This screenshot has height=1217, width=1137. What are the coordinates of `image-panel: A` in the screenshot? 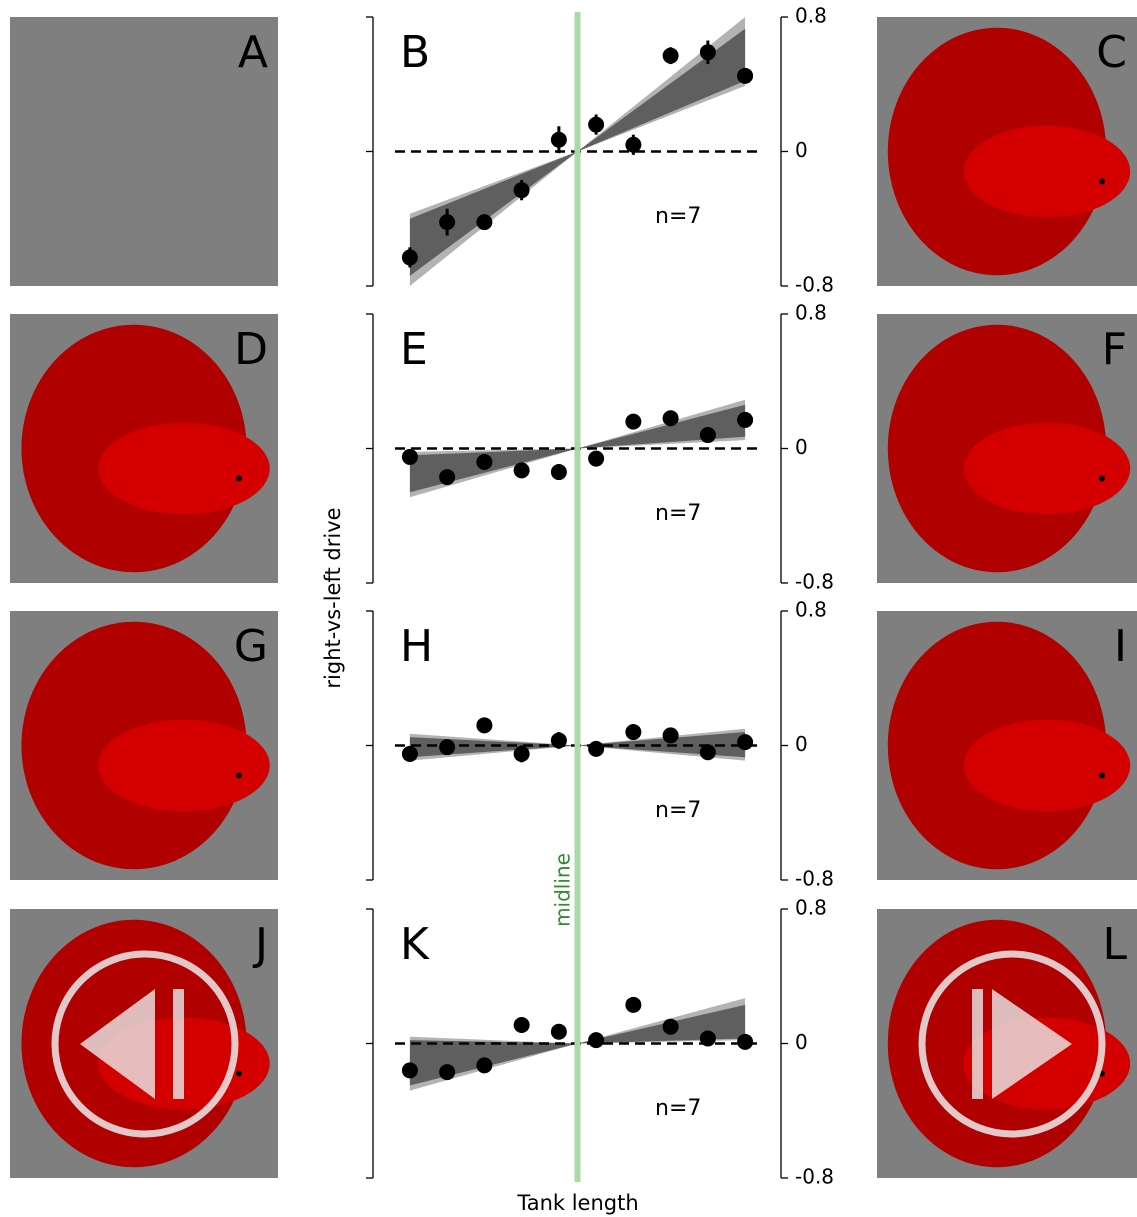 It's located at (144, 151).